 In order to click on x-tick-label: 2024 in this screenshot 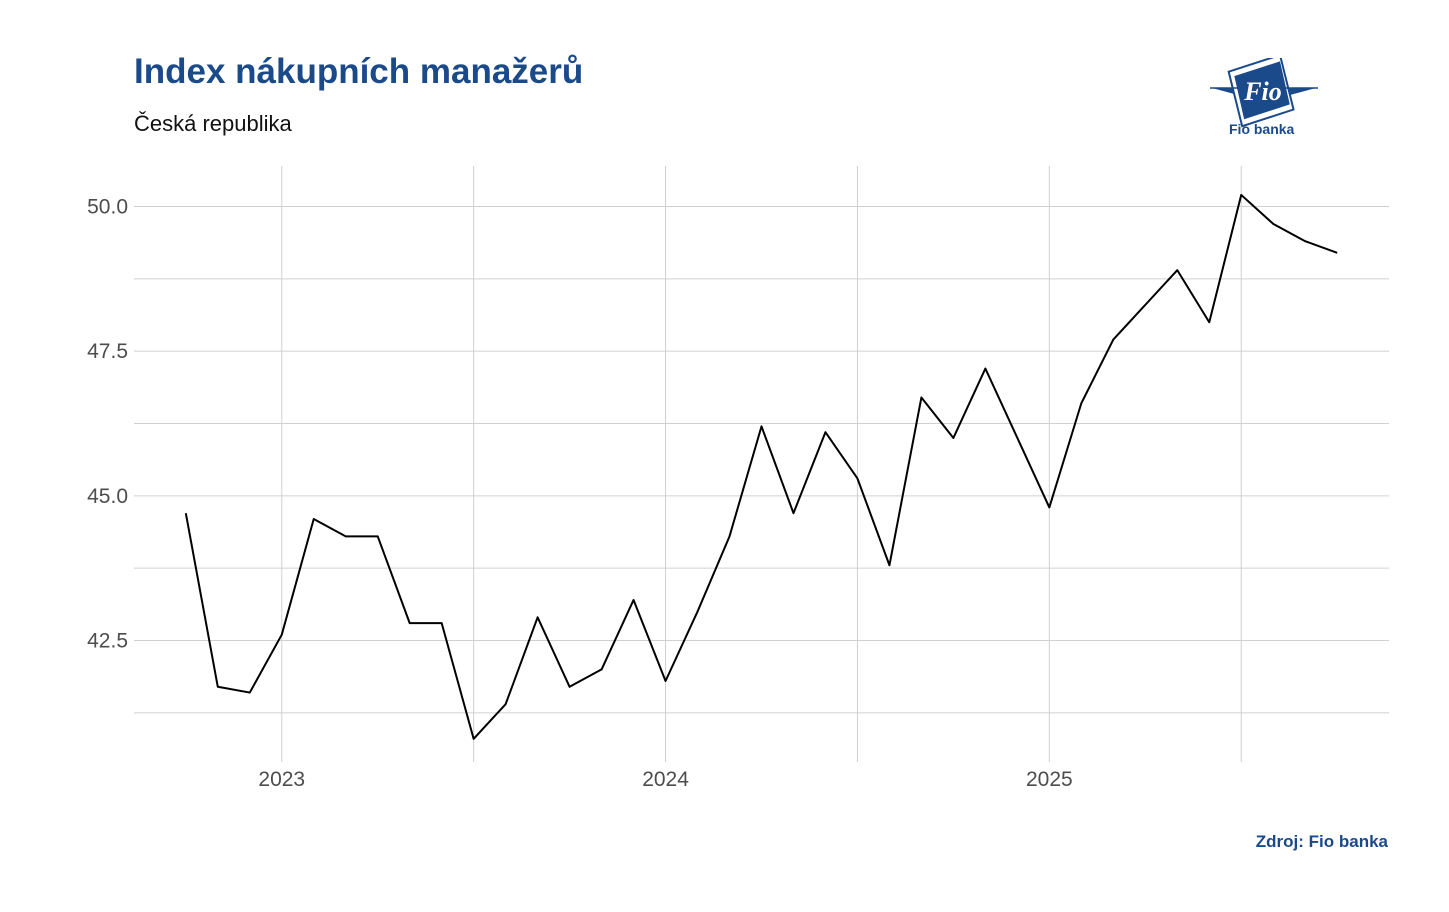, I will do `click(665, 779)`.